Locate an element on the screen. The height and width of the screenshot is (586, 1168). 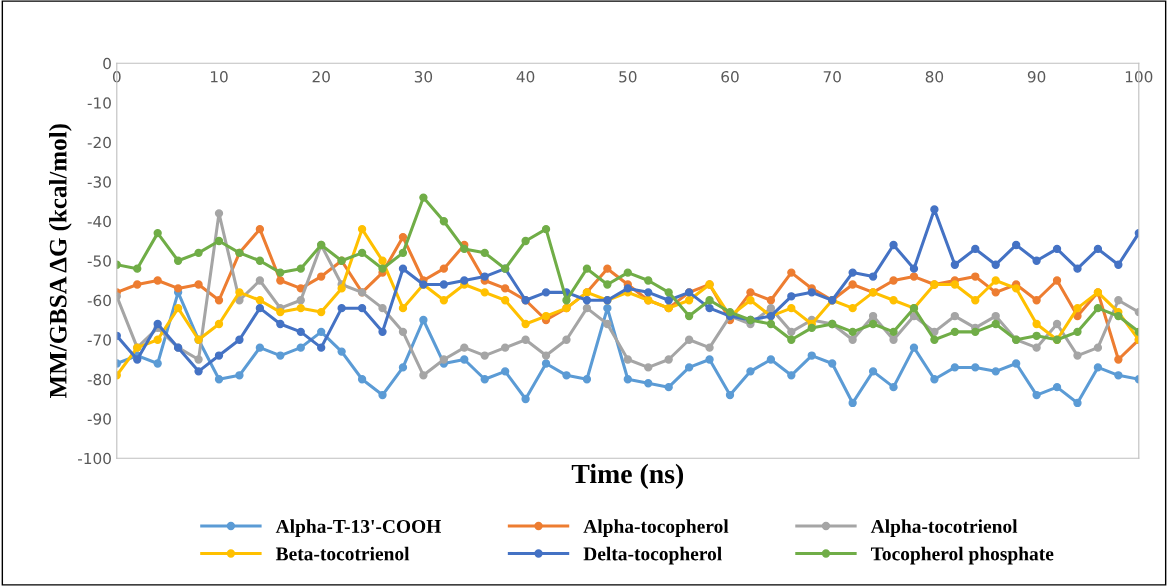
legend-label: Alpha-tocotrienol is located at coordinates (944, 528).